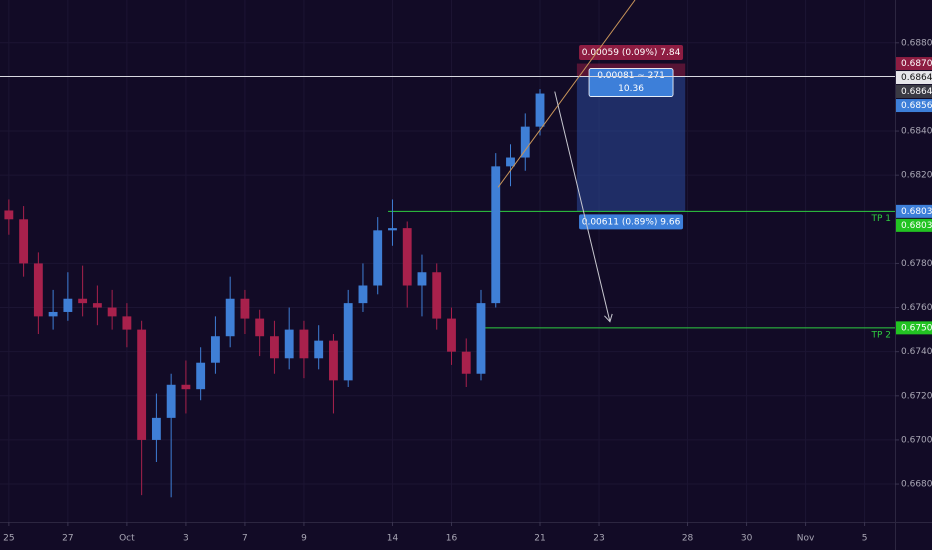 This screenshot has width=932, height=550. What do you see at coordinates (245, 539) in the screenshot?
I see `x-tick-label: 7` at bounding box center [245, 539].